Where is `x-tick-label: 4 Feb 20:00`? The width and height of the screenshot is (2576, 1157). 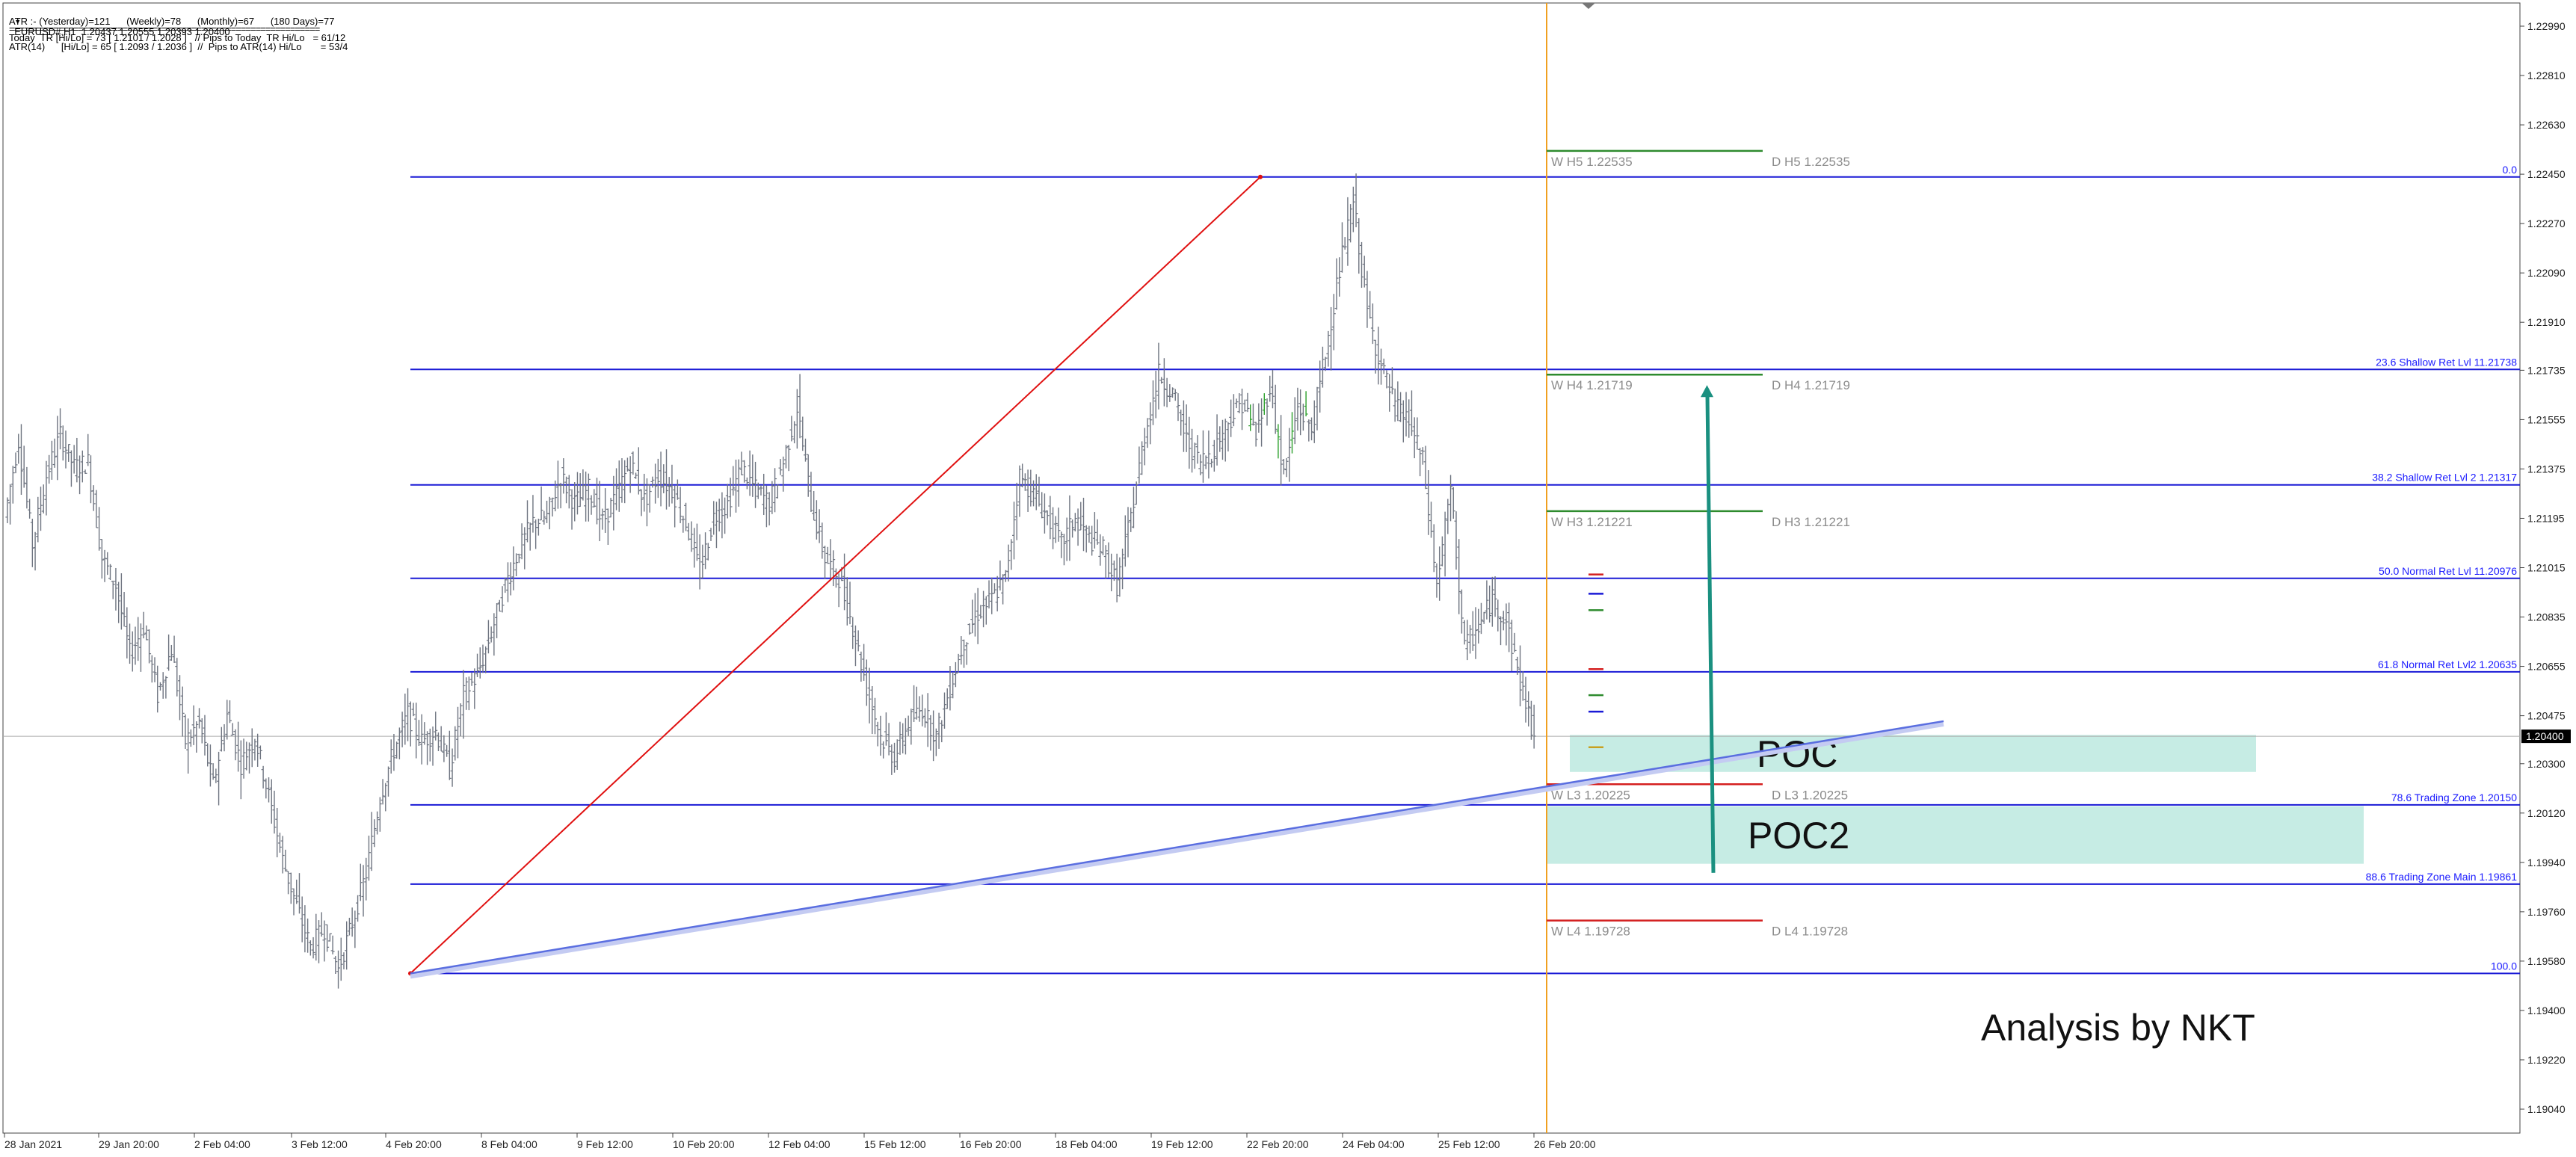
x-tick-label: 4 Feb 20:00 is located at coordinates (414, 1144).